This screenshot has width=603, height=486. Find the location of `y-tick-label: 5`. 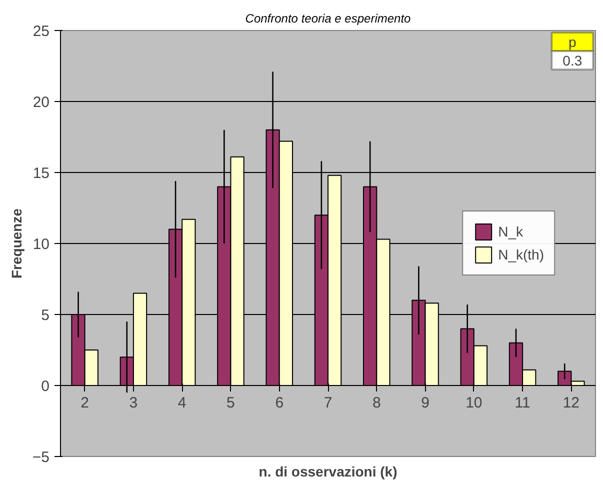

y-tick-label: 5 is located at coordinates (45, 315).